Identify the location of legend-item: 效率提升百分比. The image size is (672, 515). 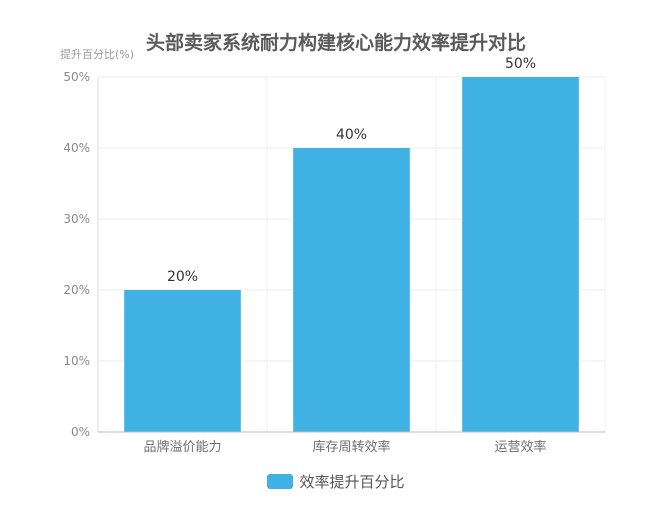
(336, 481).